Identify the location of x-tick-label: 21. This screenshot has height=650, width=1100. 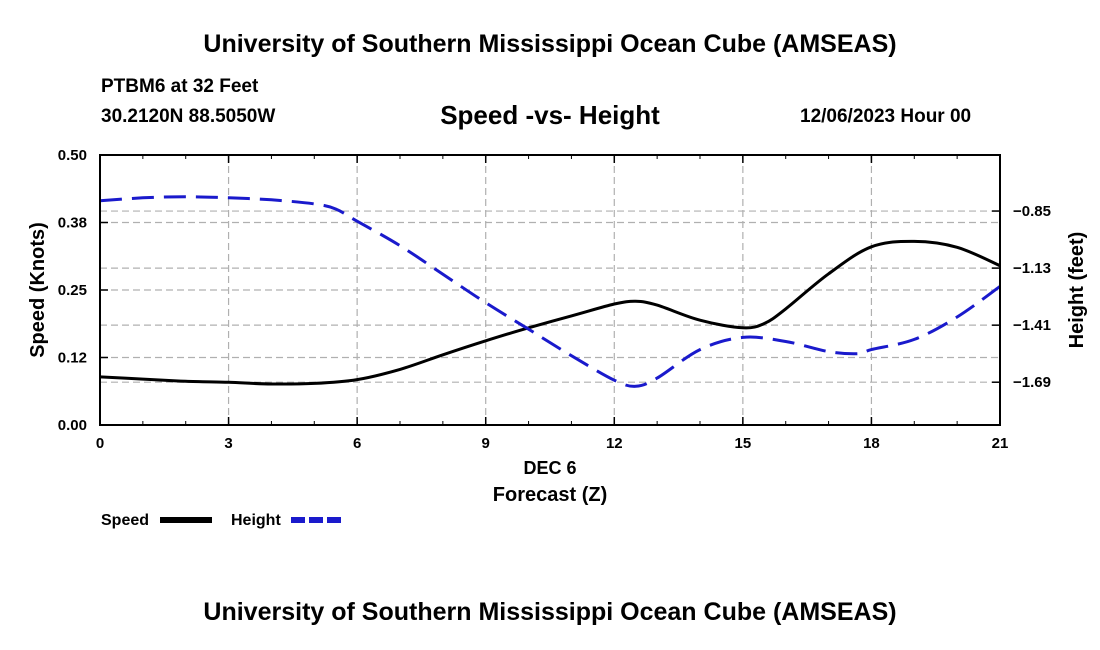
(1000, 443).